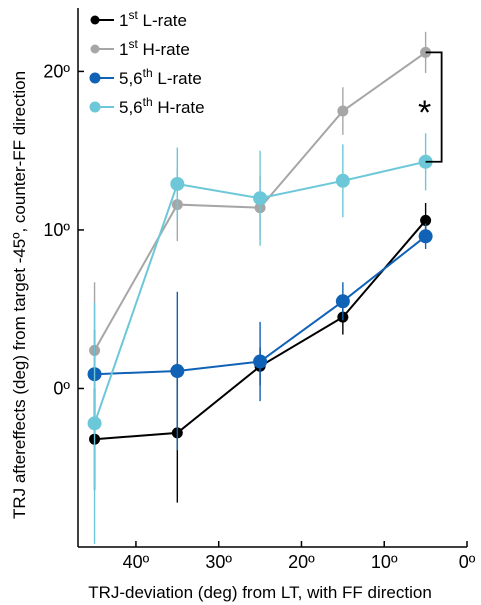 The image size is (481, 605). I want to click on legend-item: 1st L-rate, so click(138, 19).